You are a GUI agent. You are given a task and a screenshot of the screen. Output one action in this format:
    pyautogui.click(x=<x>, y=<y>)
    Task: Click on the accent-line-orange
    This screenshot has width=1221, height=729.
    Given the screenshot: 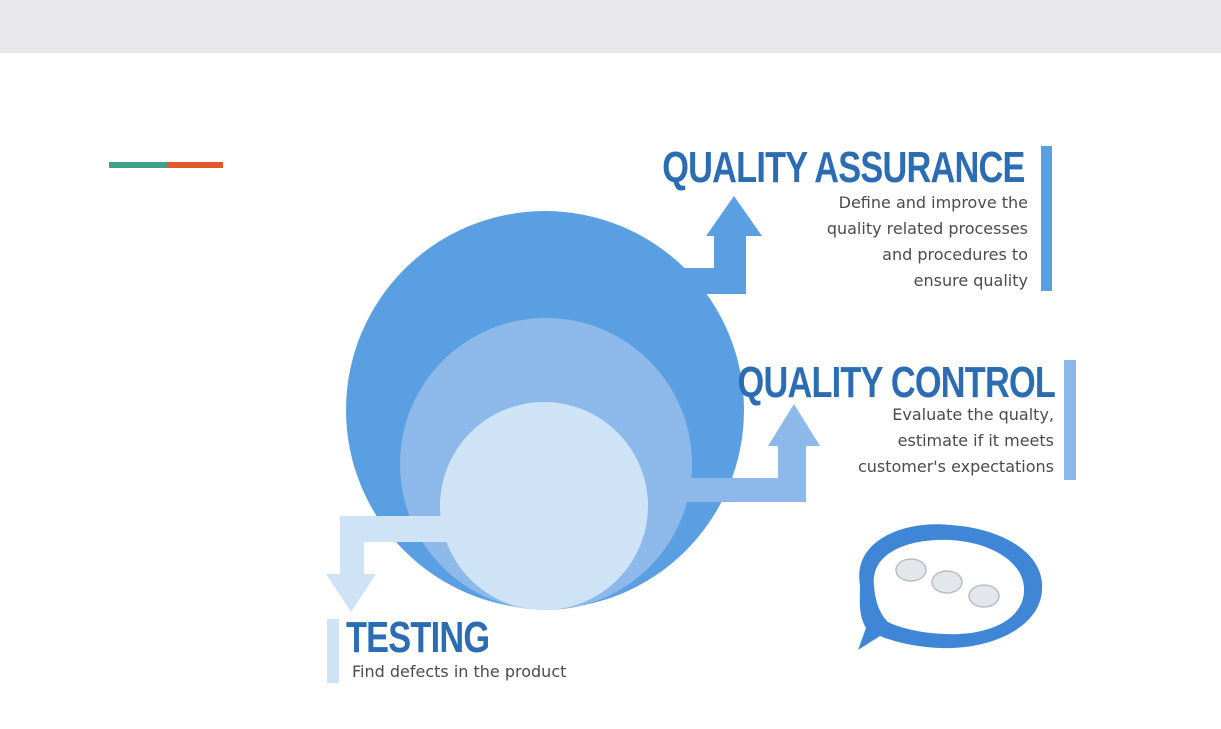 What is the action you would take?
    pyautogui.click(x=195, y=165)
    